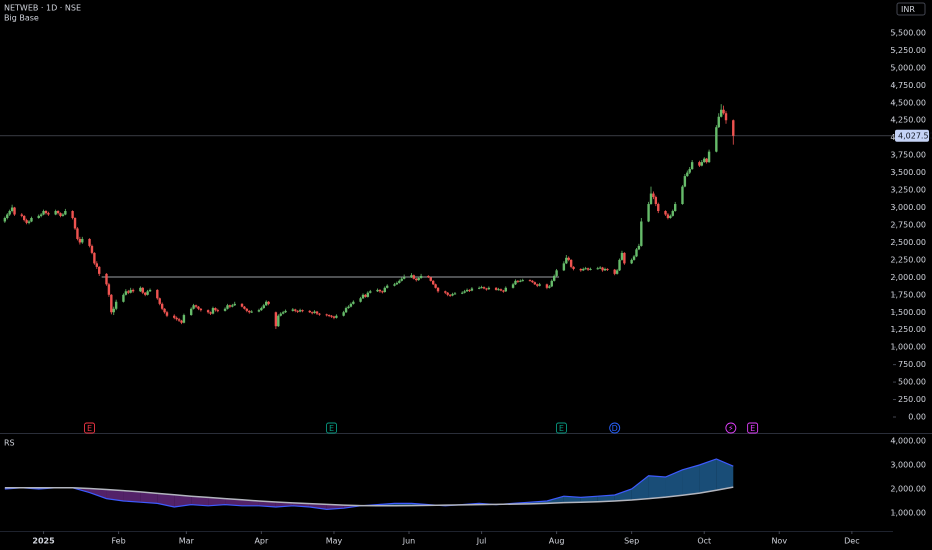 Image resolution: width=932 pixels, height=550 pixels. I want to click on x-tick-label: Apr, so click(261, 541).